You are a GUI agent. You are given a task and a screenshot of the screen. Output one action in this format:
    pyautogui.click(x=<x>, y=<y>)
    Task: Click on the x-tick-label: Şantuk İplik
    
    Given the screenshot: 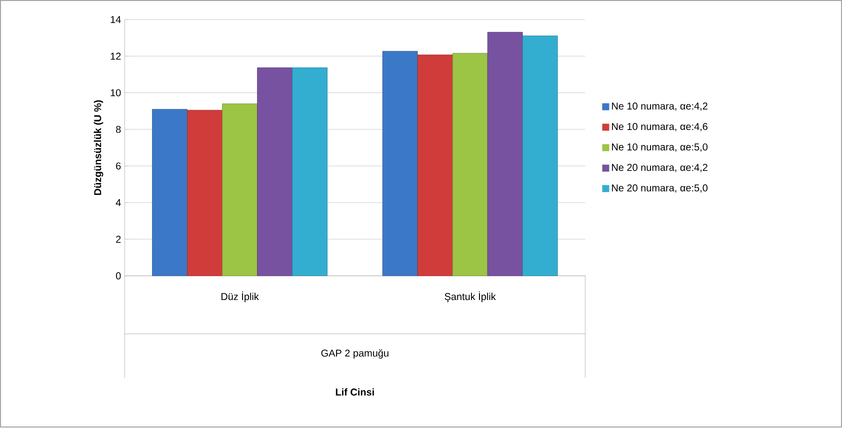 What is the action you would take?
    pyautogui.click(x=470, y=297)
    